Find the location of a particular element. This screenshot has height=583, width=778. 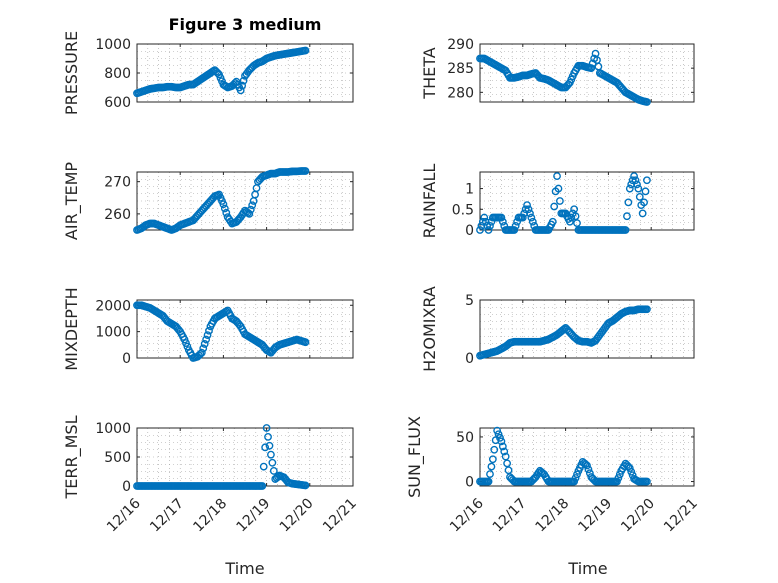

panel-pressure: 600 800 1000 PRESSURE is located at coordinates (208, 73).